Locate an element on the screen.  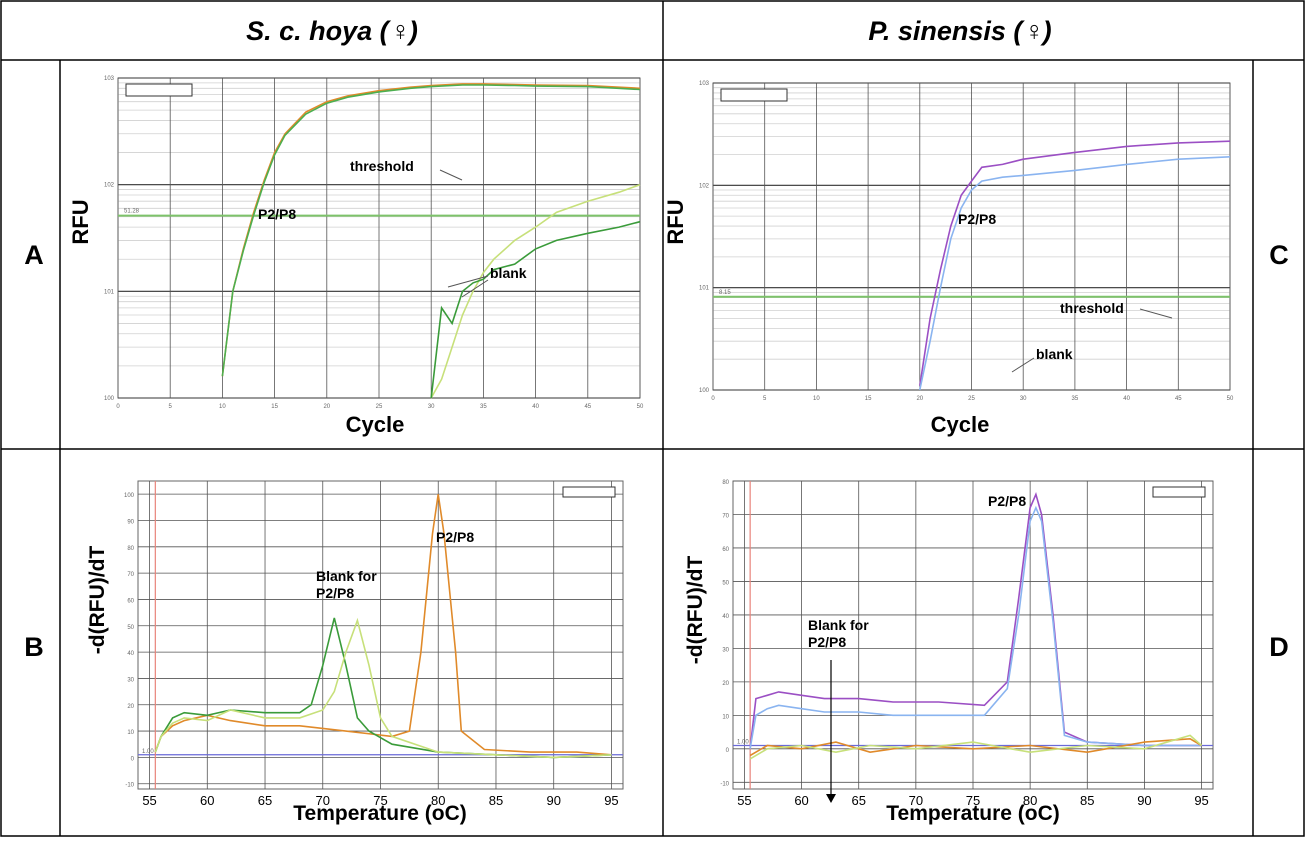
y-tick-label: 100 is located at coordinates (129, 496).